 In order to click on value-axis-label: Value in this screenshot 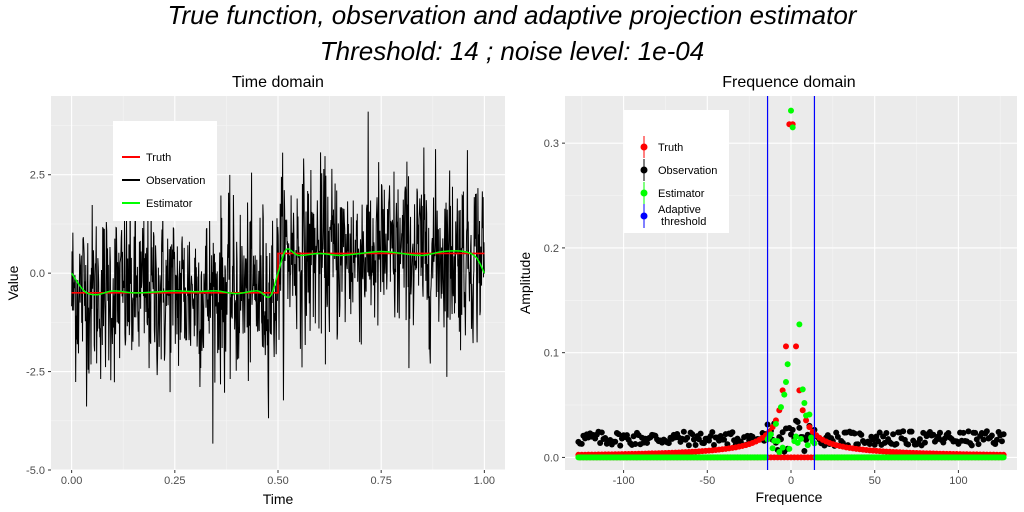, I will do `click(13, 282)`.